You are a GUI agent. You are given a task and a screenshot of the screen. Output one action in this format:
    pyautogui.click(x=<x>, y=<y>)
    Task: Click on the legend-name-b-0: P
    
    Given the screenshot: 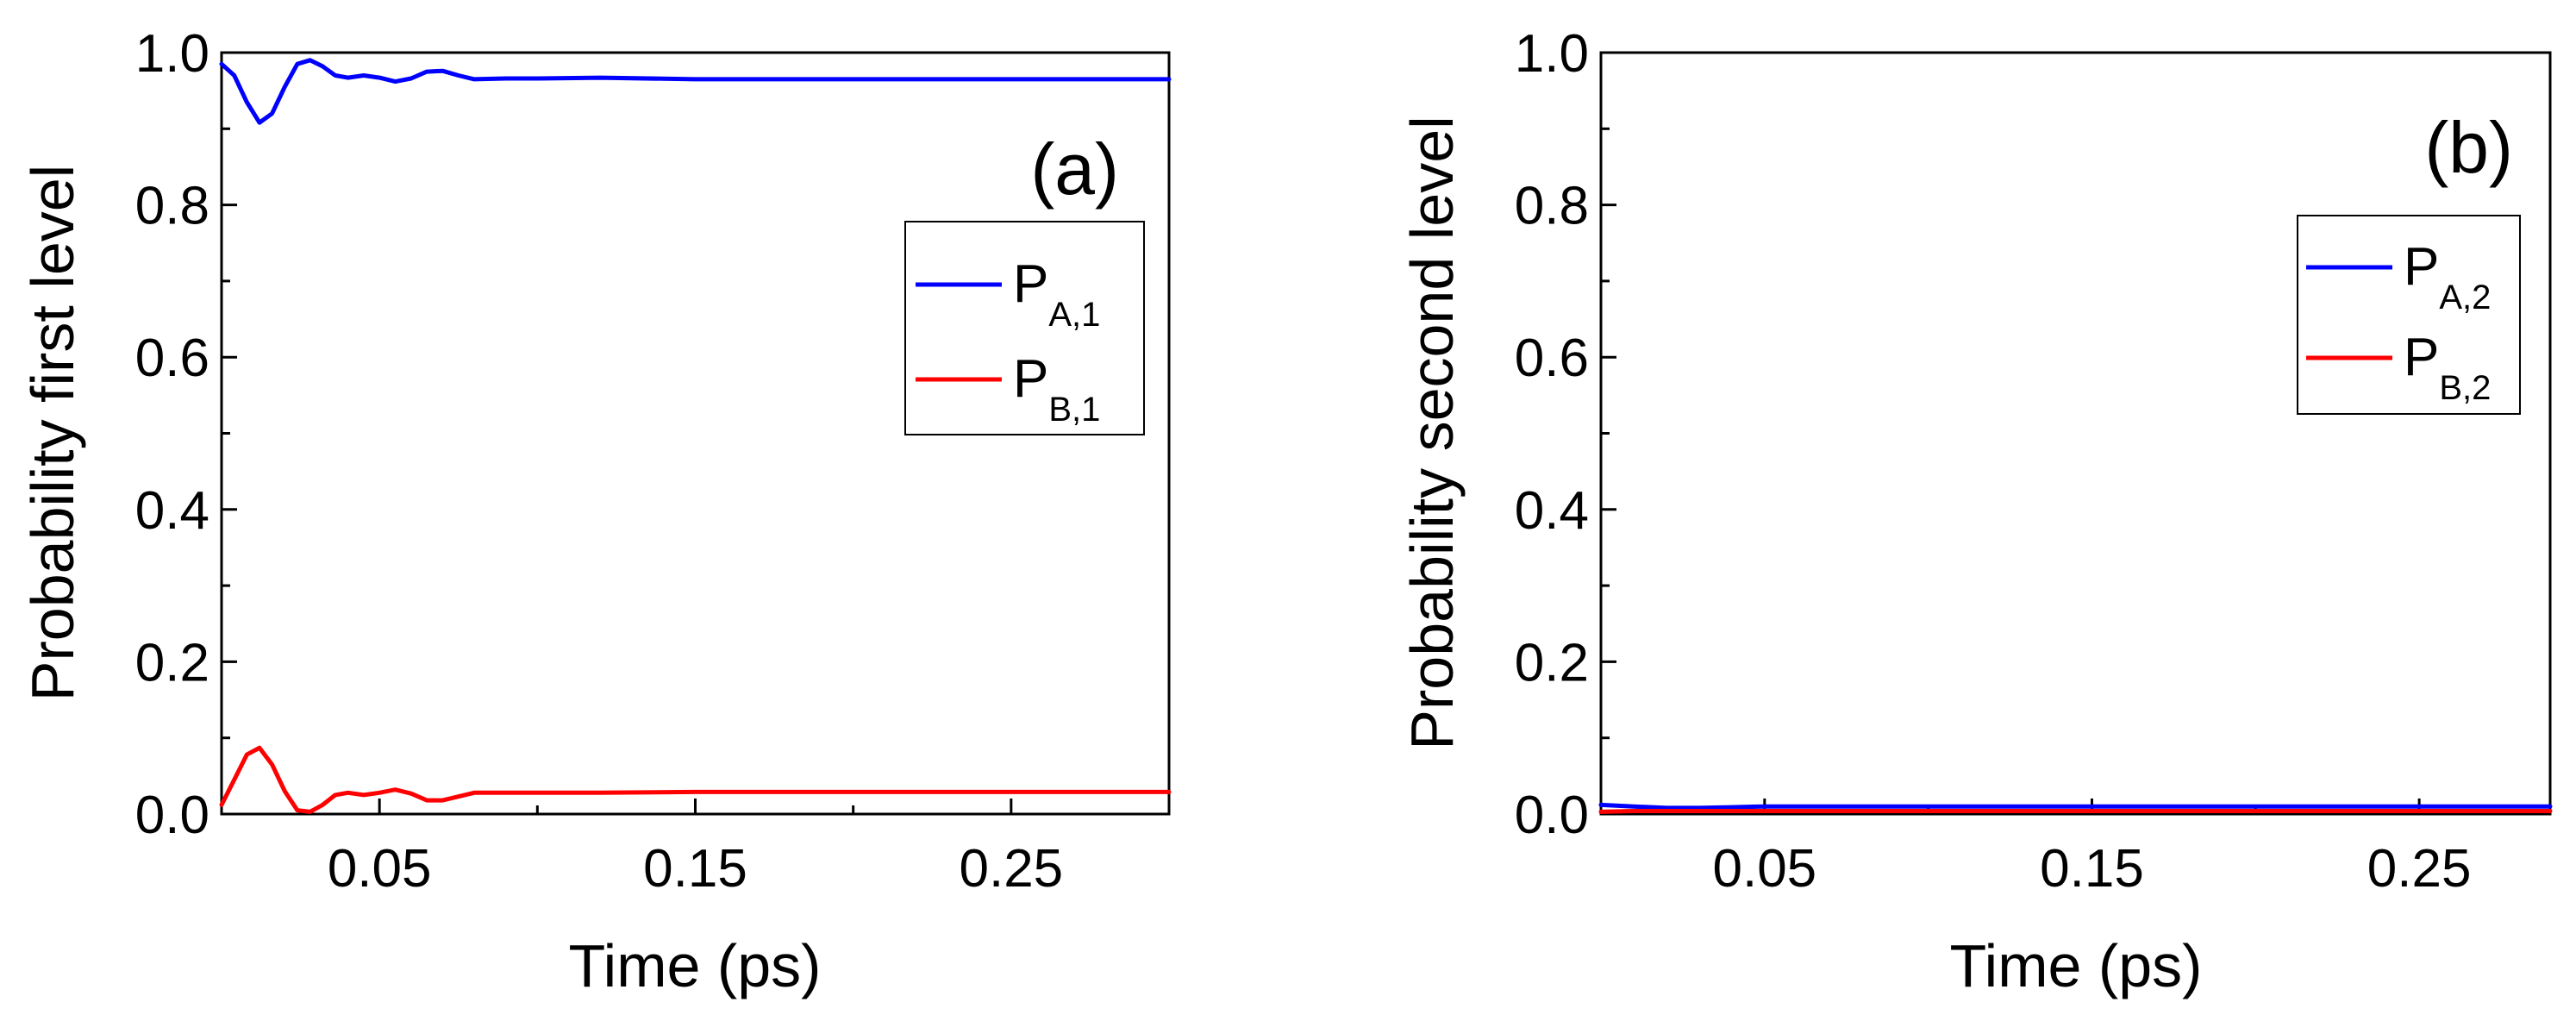 What is the action you would take?
    pyautogui.click(x=2421, y=267)
    